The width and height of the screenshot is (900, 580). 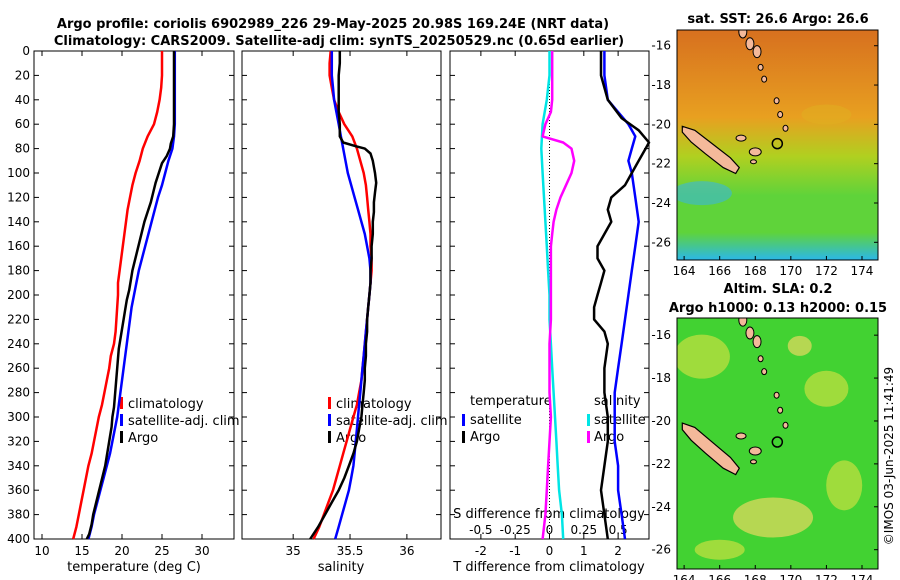 What do you see at coordinates (18, 441) in the screenshot?
I see `depth-tick-label: 320` at bounding box center [18, 441].